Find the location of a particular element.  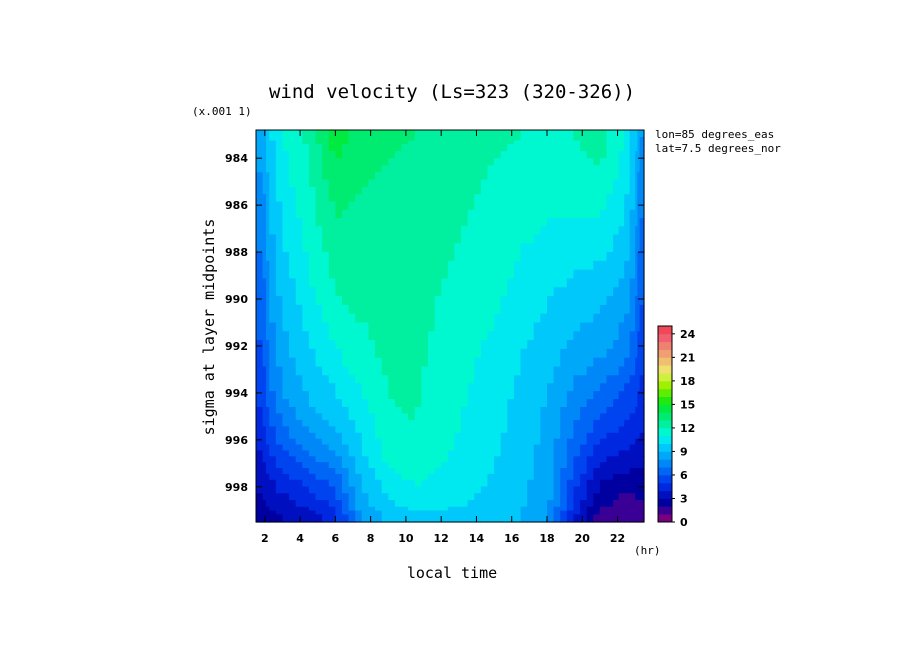

x-tick-label: 22 is located at coordinates (617, 538).